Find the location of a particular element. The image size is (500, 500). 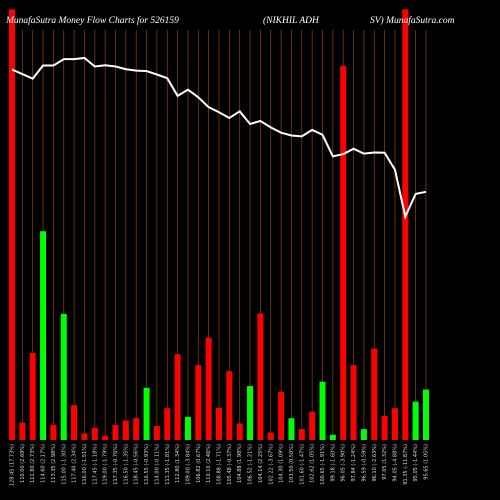

chart-title-middle: (NIKHIL ADH is located at coordinates (291, 20).